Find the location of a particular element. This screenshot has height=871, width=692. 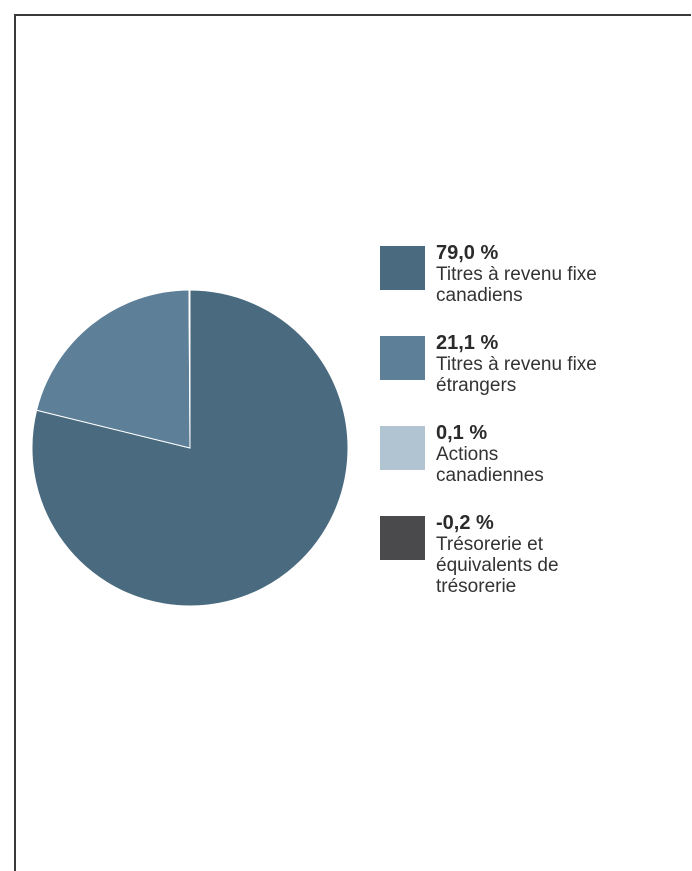

legend-value: 21,1 % is located at coordinates (467, 343).